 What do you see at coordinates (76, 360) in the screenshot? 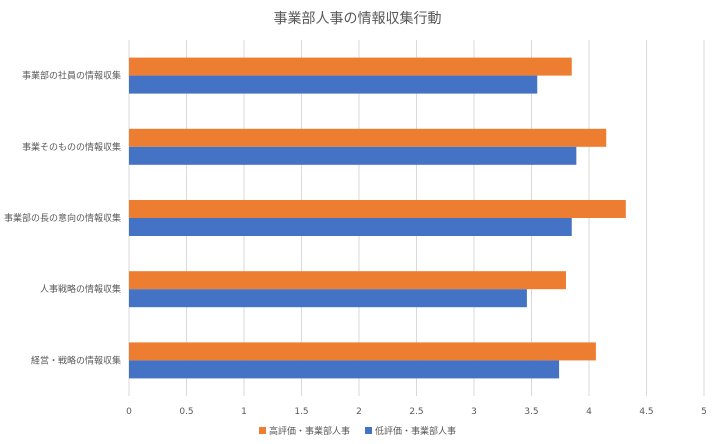
I see `category-label: 経営・戦略の情報収集` at bounding box center [76, 360].